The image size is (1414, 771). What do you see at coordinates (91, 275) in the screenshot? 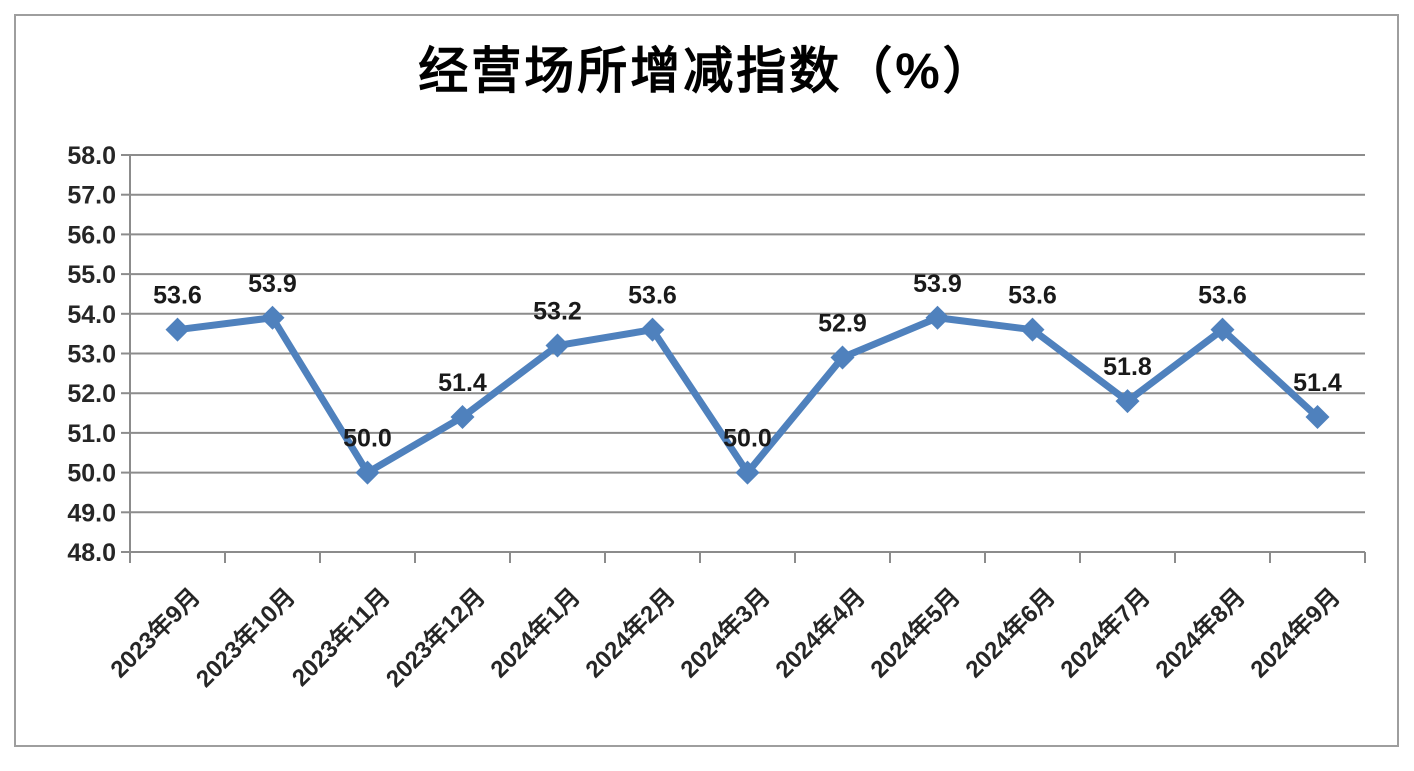
I see `y-tick-label: 55.0` at bounding box center [91, 275].